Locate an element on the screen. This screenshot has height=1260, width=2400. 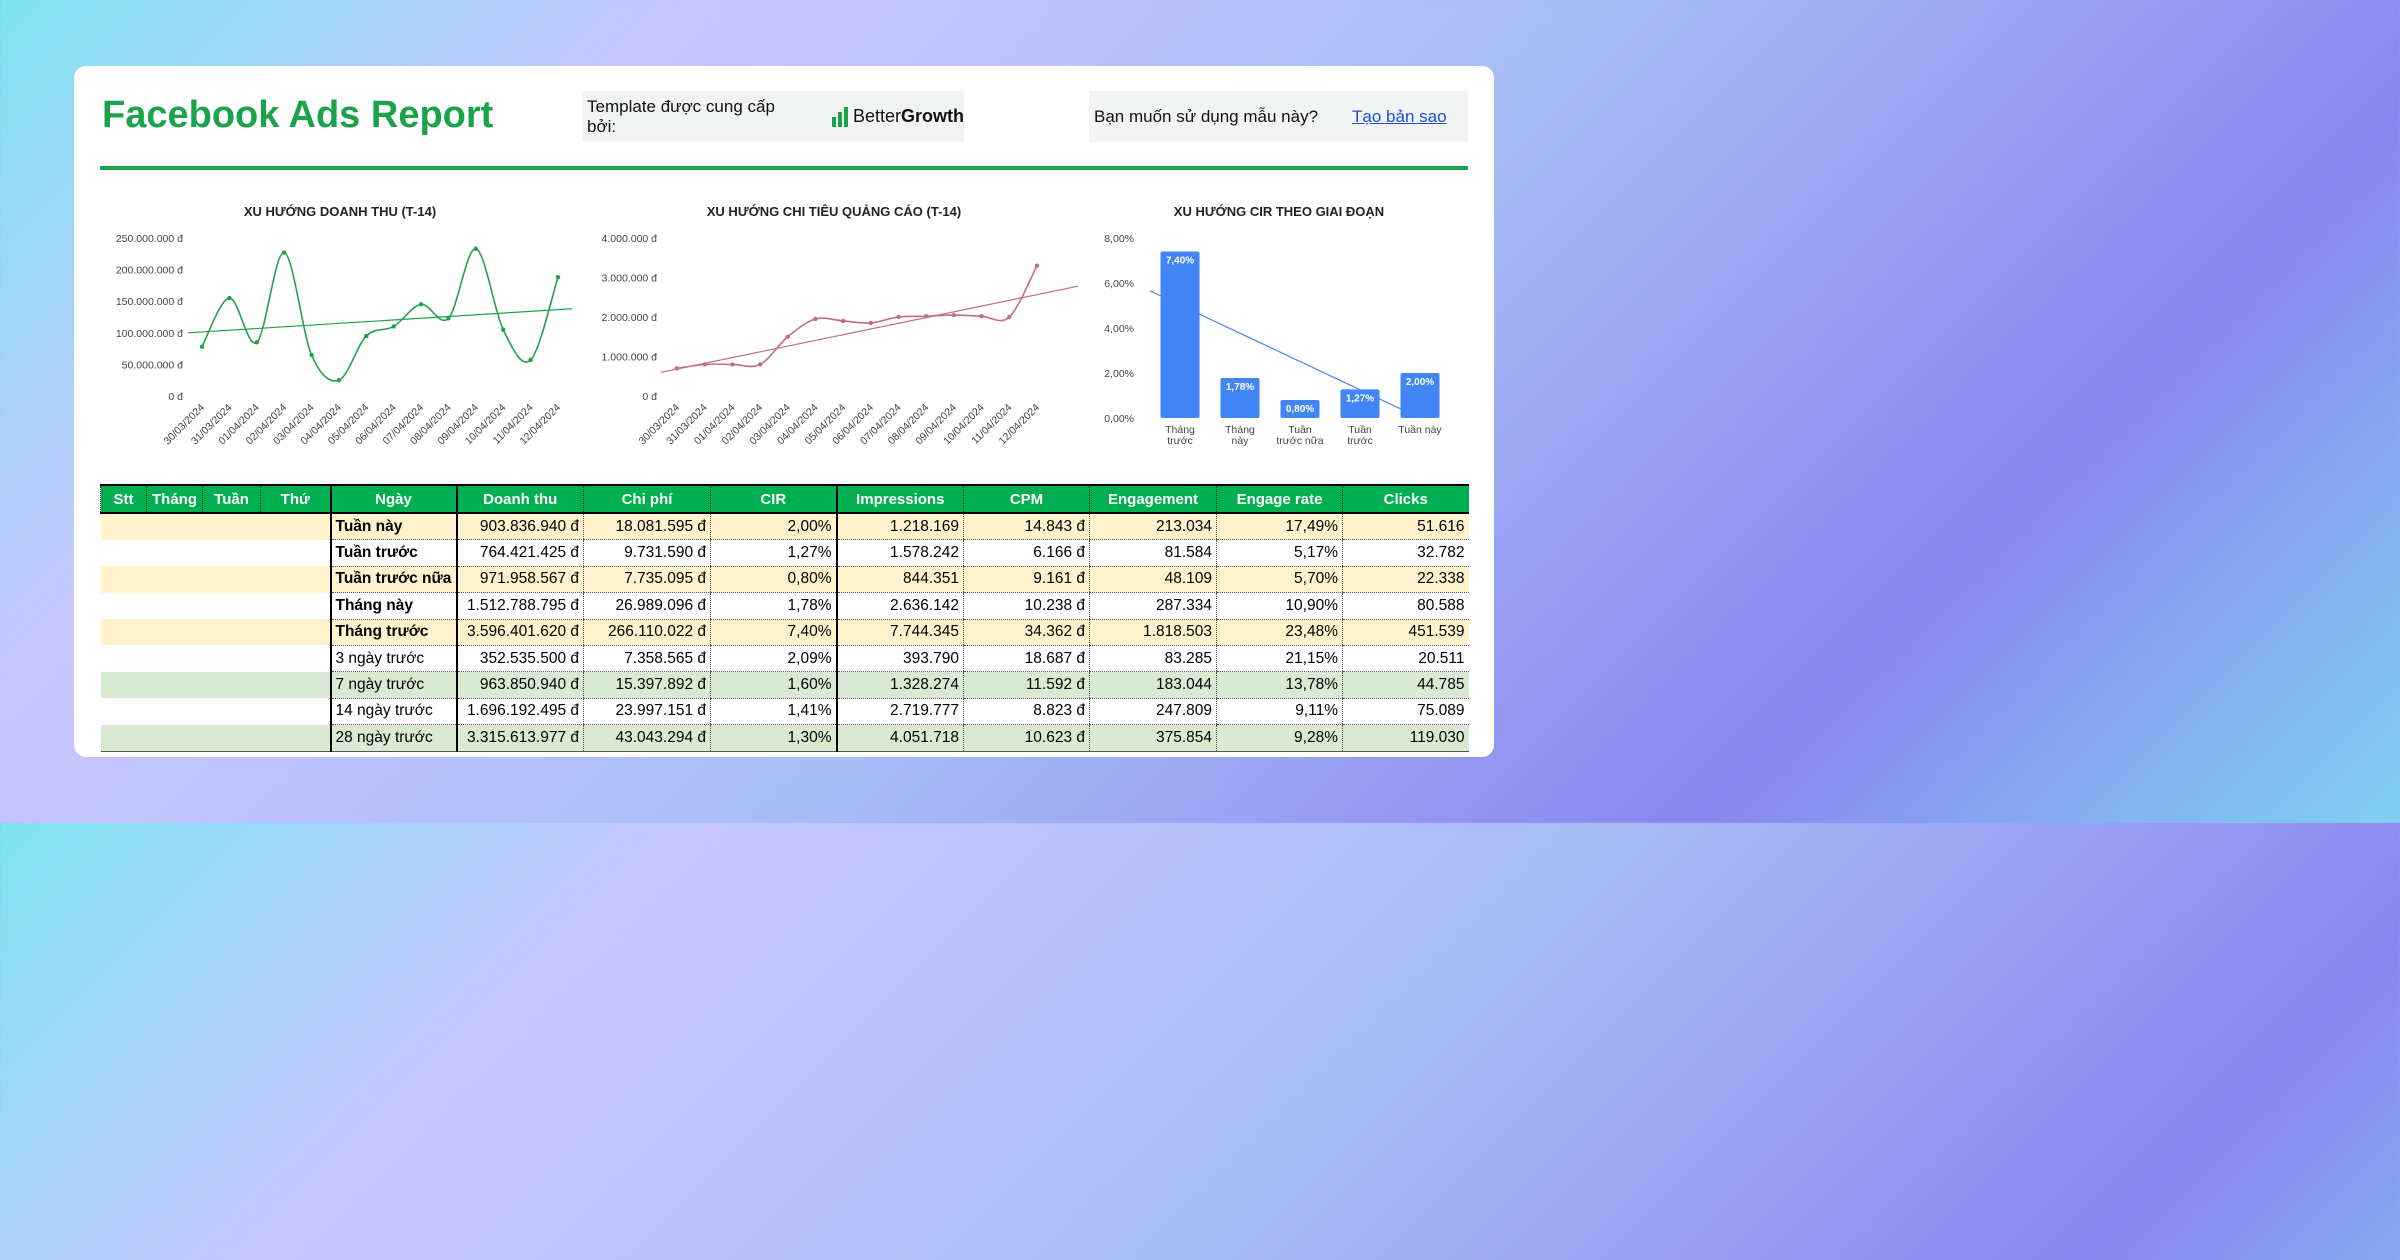
y-tick-label: 250.000.000 đ is located at coordinates (149, 239).